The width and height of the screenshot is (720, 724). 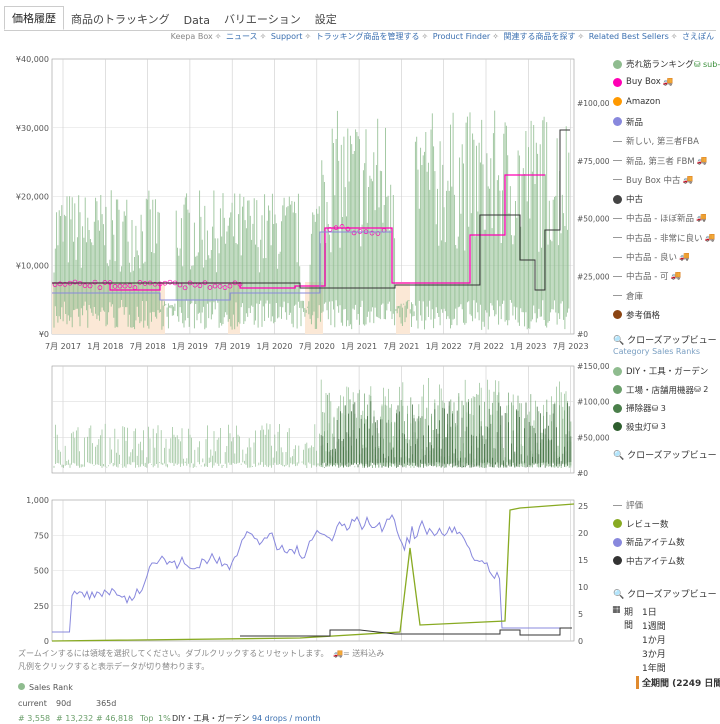 I want to click on period-3m: 3か月, so click(x=654, y=653).